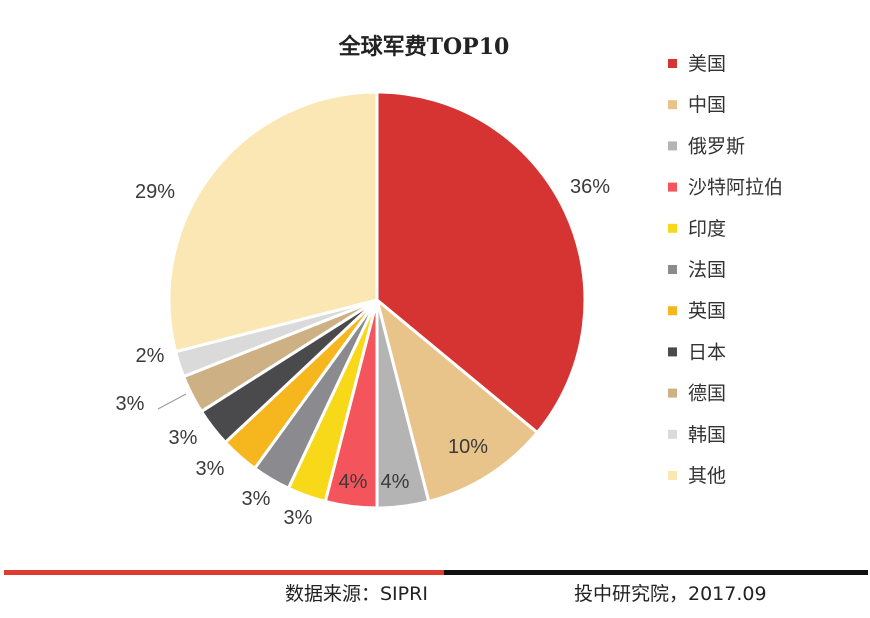 This screenshot has height=618, width=870. What do you see at coordinates (656, 572) in the screenshot?
I see `footer-bar-black` at bounding box center [656, 572].